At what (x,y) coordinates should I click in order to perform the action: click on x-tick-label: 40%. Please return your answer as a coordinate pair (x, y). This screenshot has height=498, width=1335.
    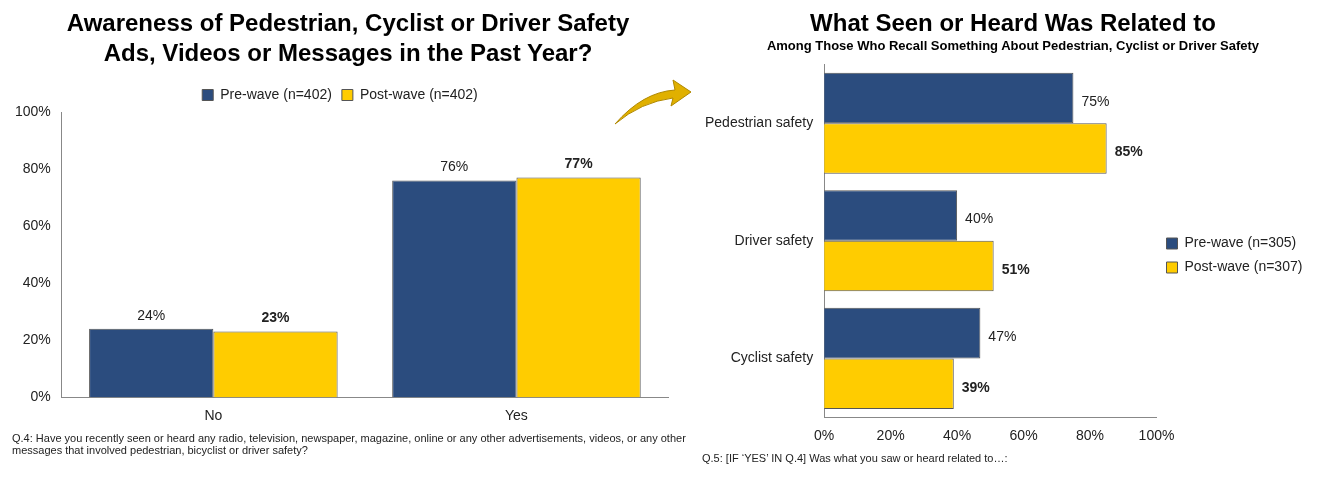
    Looking at the image, I should click on (957, 435).